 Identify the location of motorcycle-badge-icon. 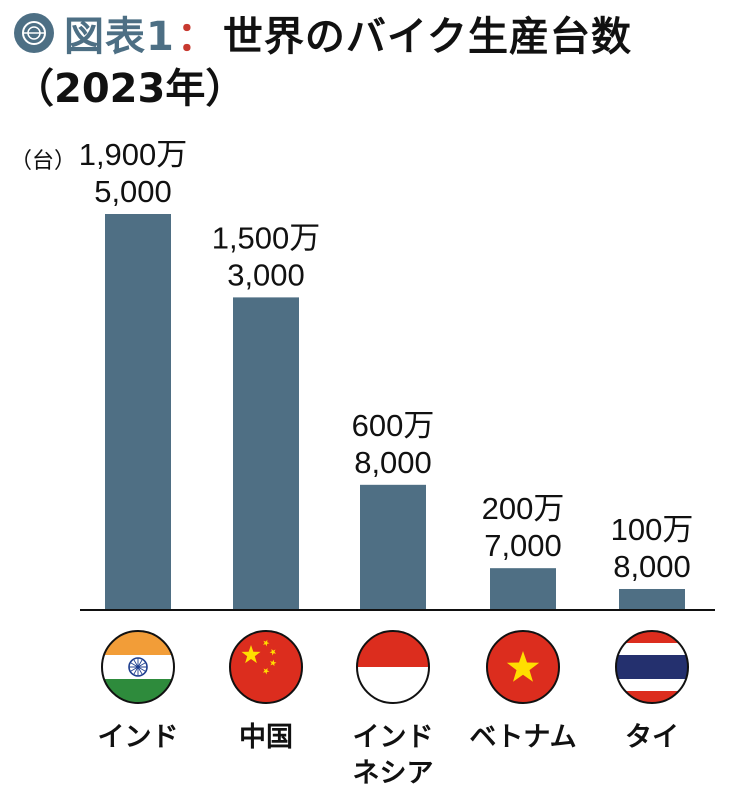
(34, 33).